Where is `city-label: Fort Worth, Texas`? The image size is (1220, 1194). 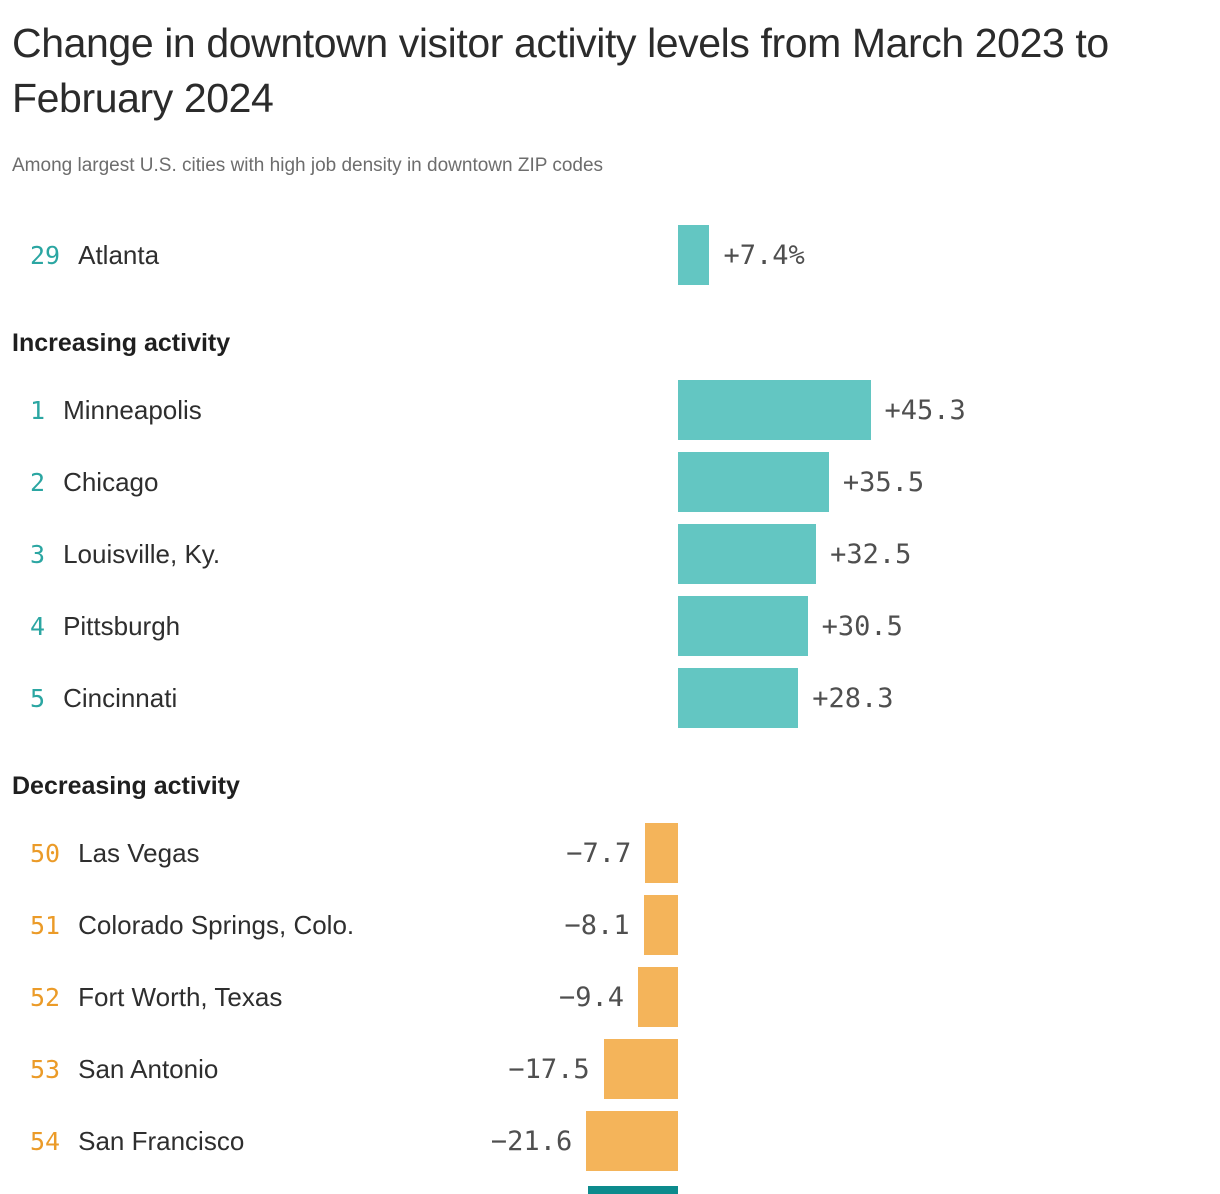
city-label: Fort Worth, Texas is located at coordinates (180, 996).